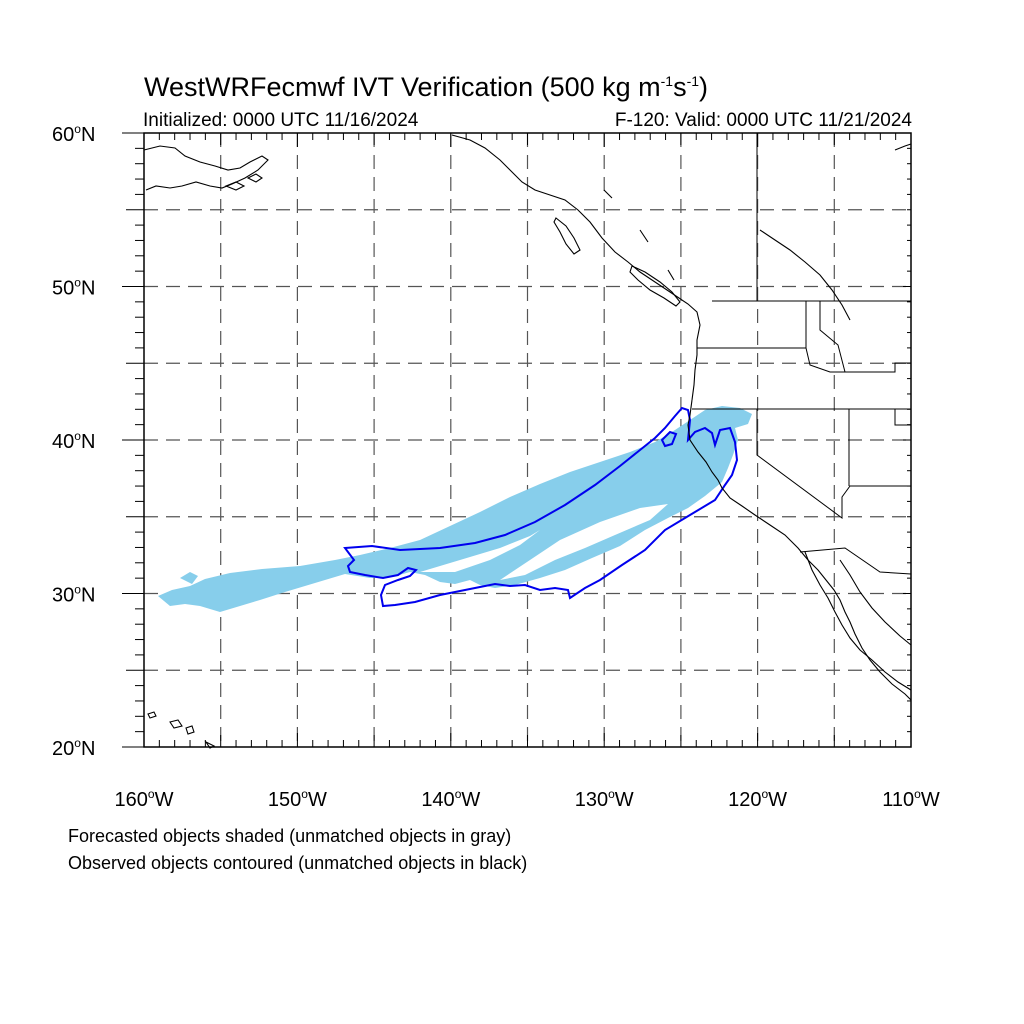  I want to click on vancouver-island, so click(655, 286).